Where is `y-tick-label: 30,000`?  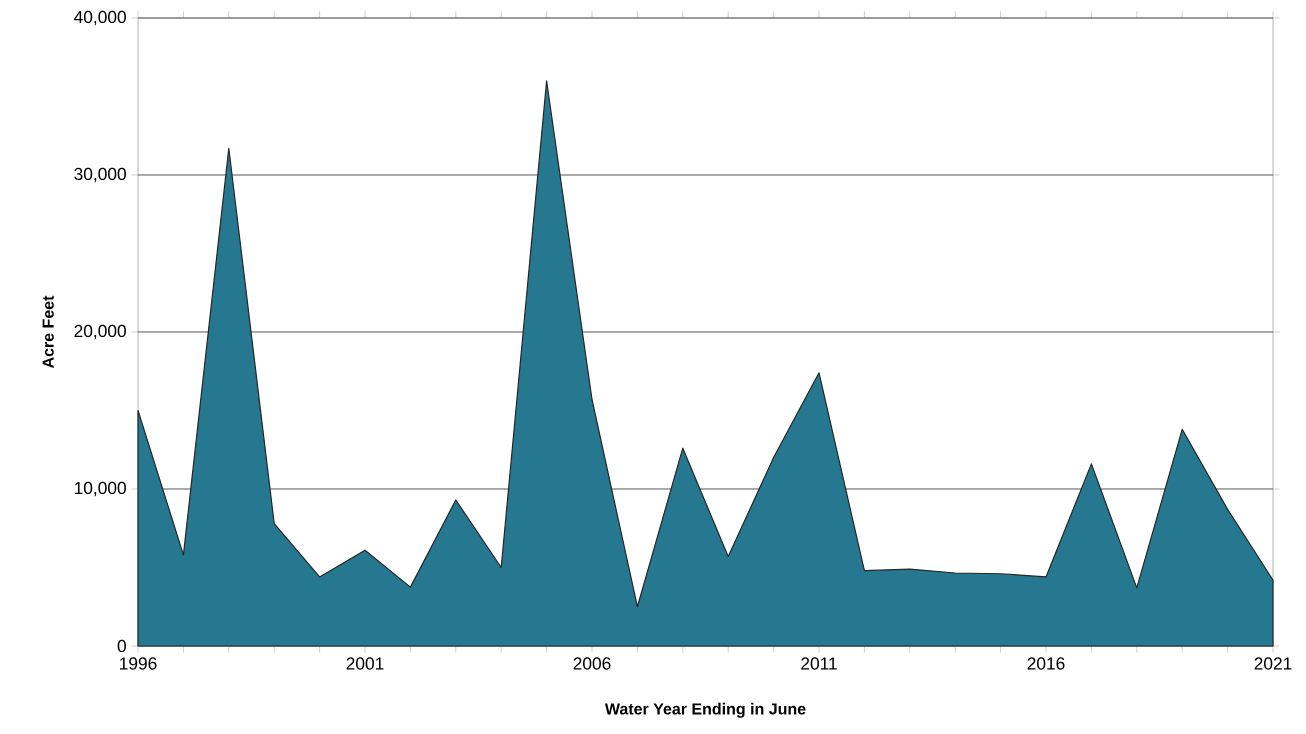
y-tick-label: 30,000 is located at coordinates (100, 175).